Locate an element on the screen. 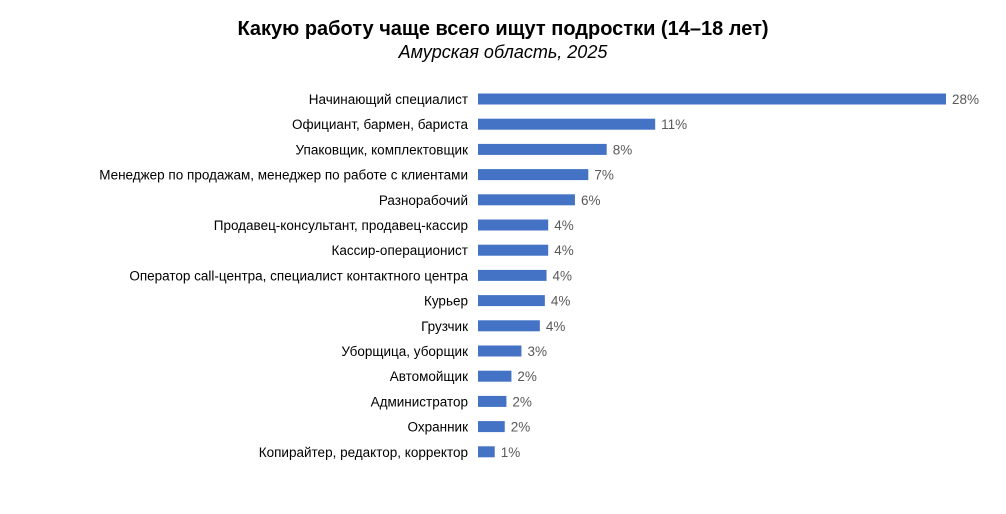 The image size is (1006, 514). category-label: Копирайтер, редактор, корректор is located at coordinates (363, 452).